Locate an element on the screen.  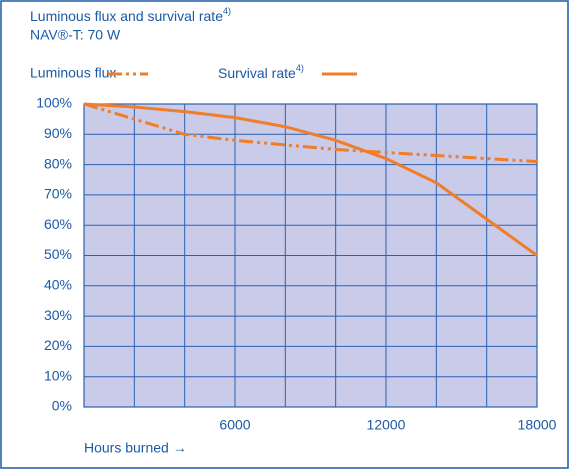
series-line is located at coordinates (310, 133).